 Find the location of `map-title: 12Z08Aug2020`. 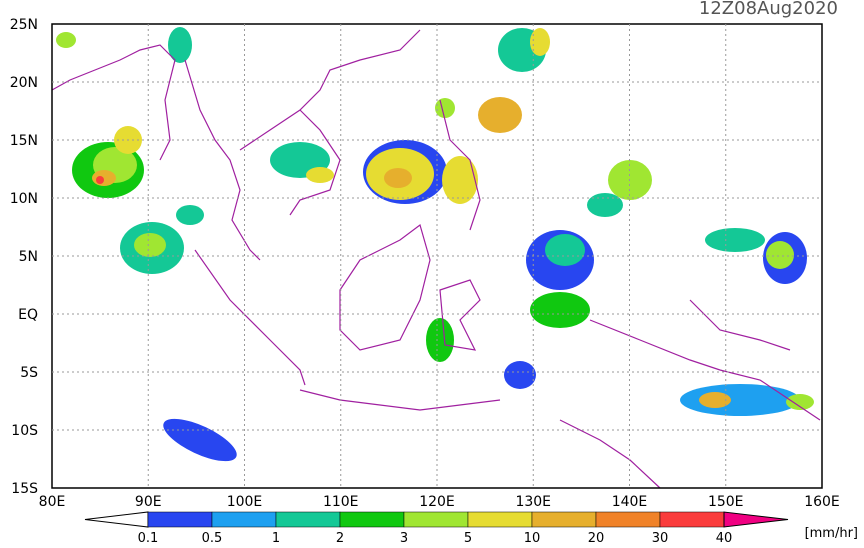

map-title: 12Z08Aug2020 is located at coordinates (768, 9).